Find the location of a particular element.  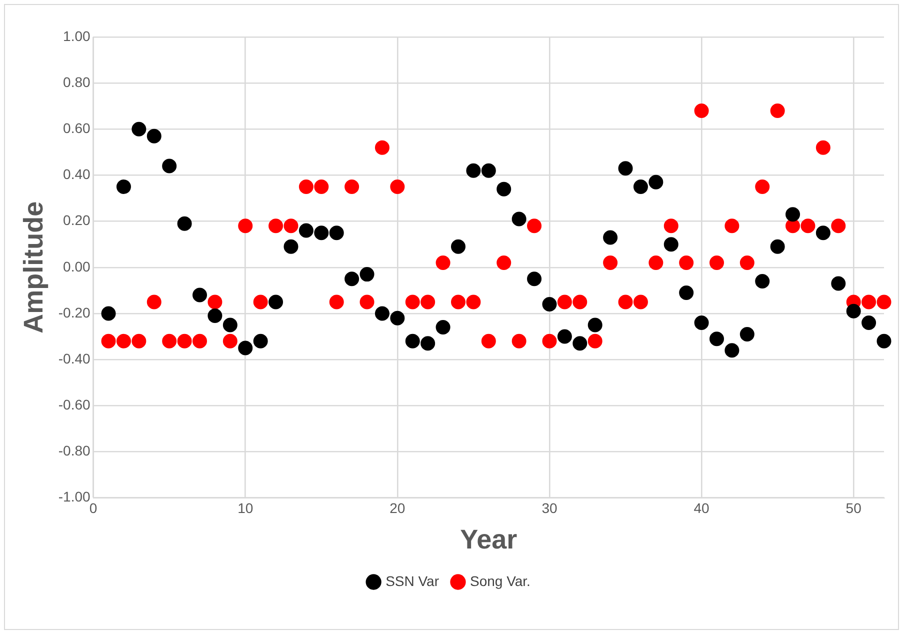

x-tick-label: 50 is located at coordinates (854, 508).